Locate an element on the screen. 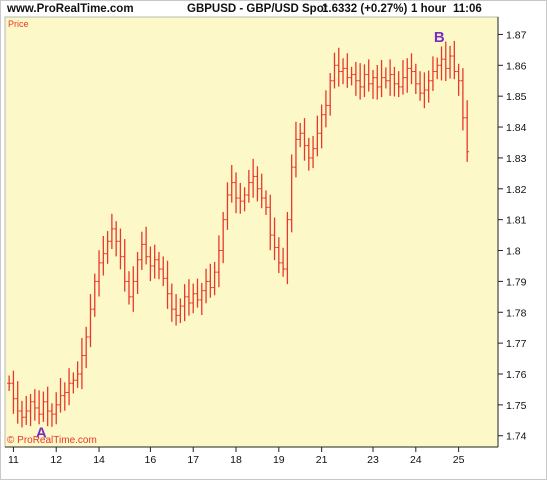 The image size is (547, 484). y-tick-label: 1.77 is located at coordinates (516, 344).